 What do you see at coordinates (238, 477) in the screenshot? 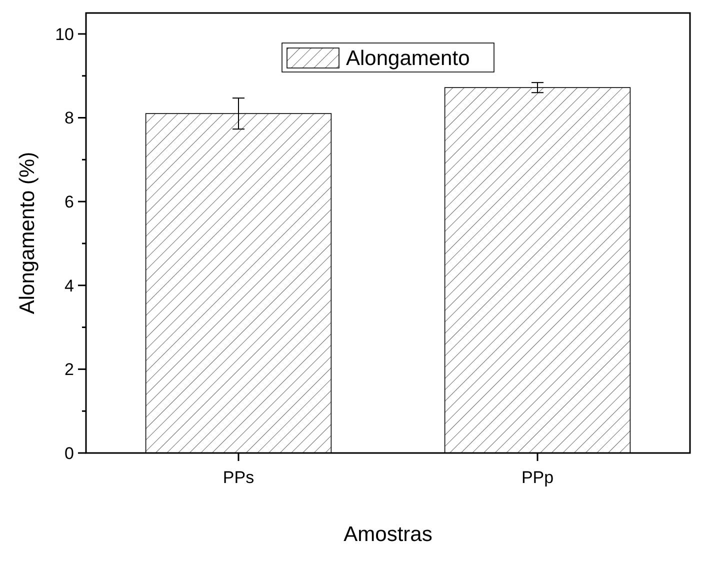
I see `x-tick-label: PPs` at bounding box center [238, 477].